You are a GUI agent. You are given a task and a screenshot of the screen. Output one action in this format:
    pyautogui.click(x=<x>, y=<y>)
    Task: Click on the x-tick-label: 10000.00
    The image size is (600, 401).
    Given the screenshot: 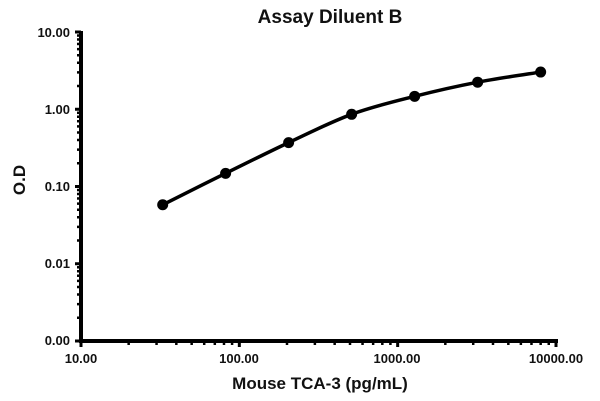 What is the action you would take?
    pyautogui.click(x=556, y=358)
    